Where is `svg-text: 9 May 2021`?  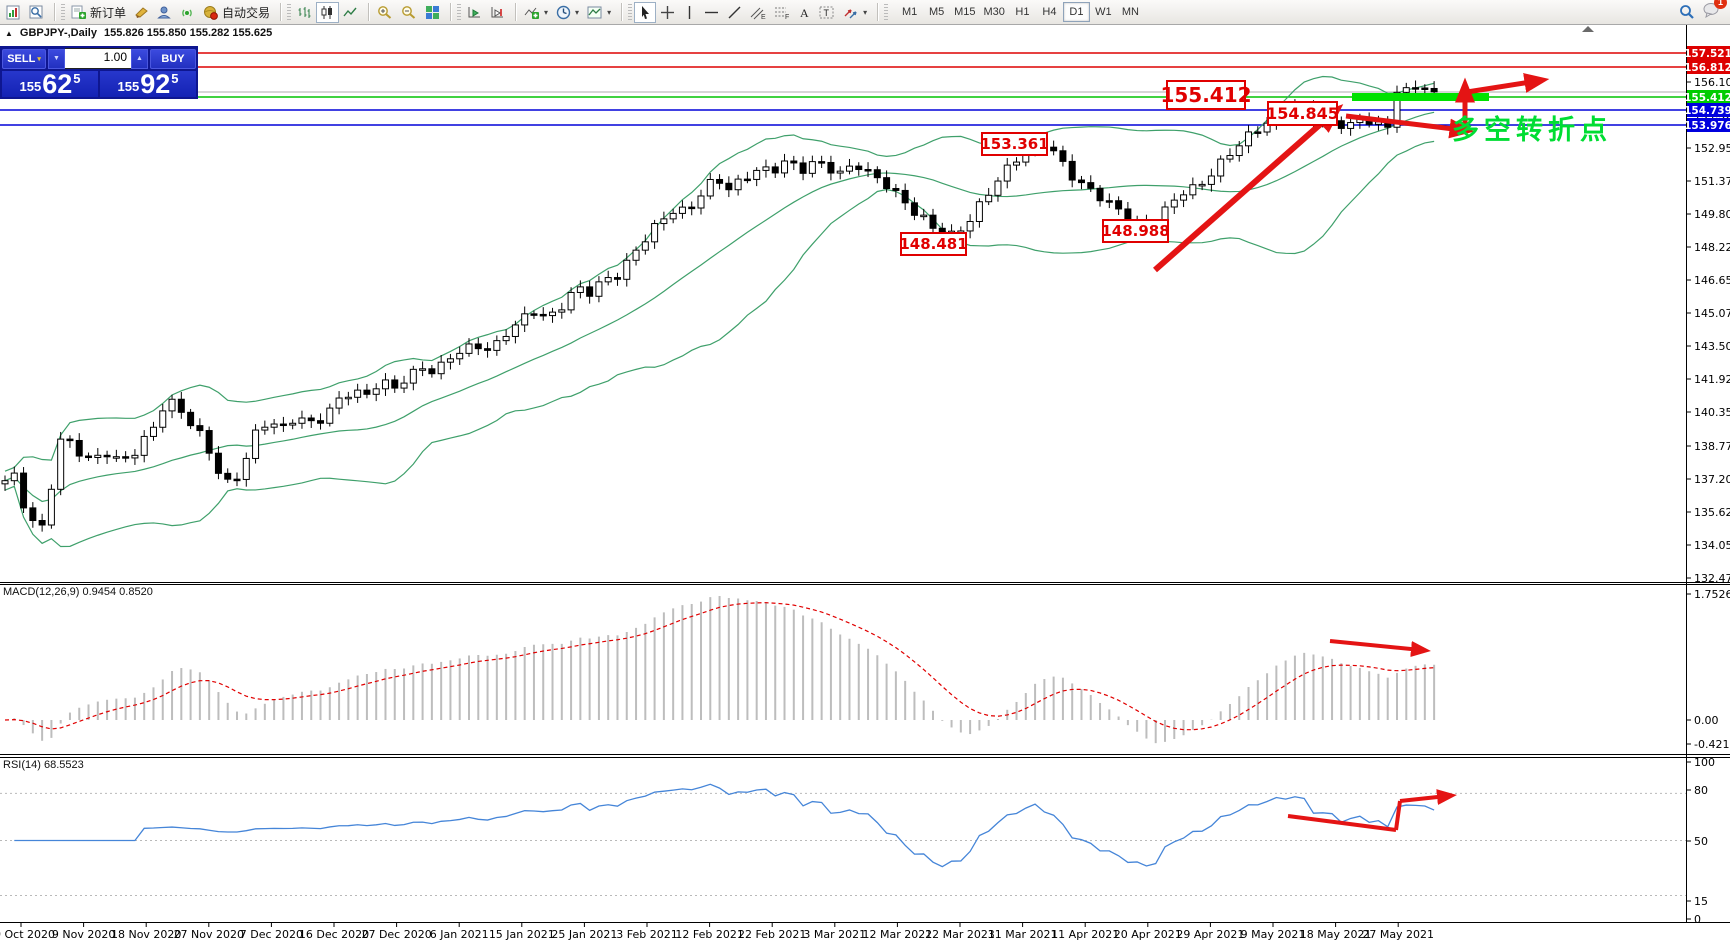 svg-text: 9 May 2021 is located at coordinates (1273, 934).